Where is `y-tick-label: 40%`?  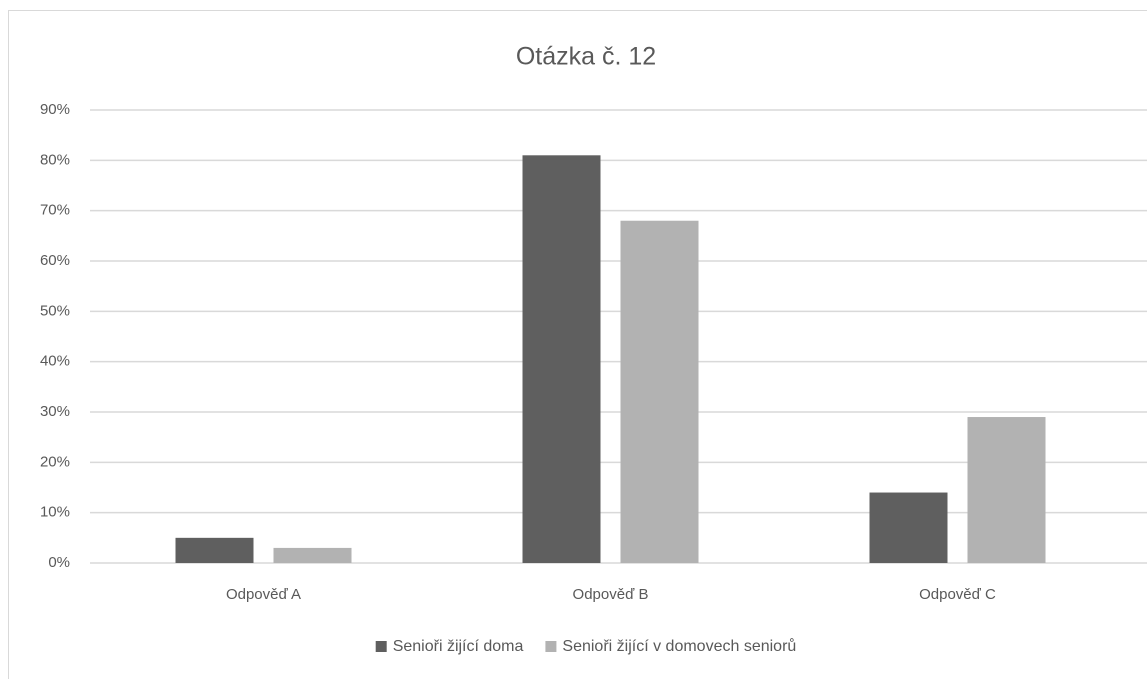
y-tick-label: 40% is located at coordinates (55, 361).